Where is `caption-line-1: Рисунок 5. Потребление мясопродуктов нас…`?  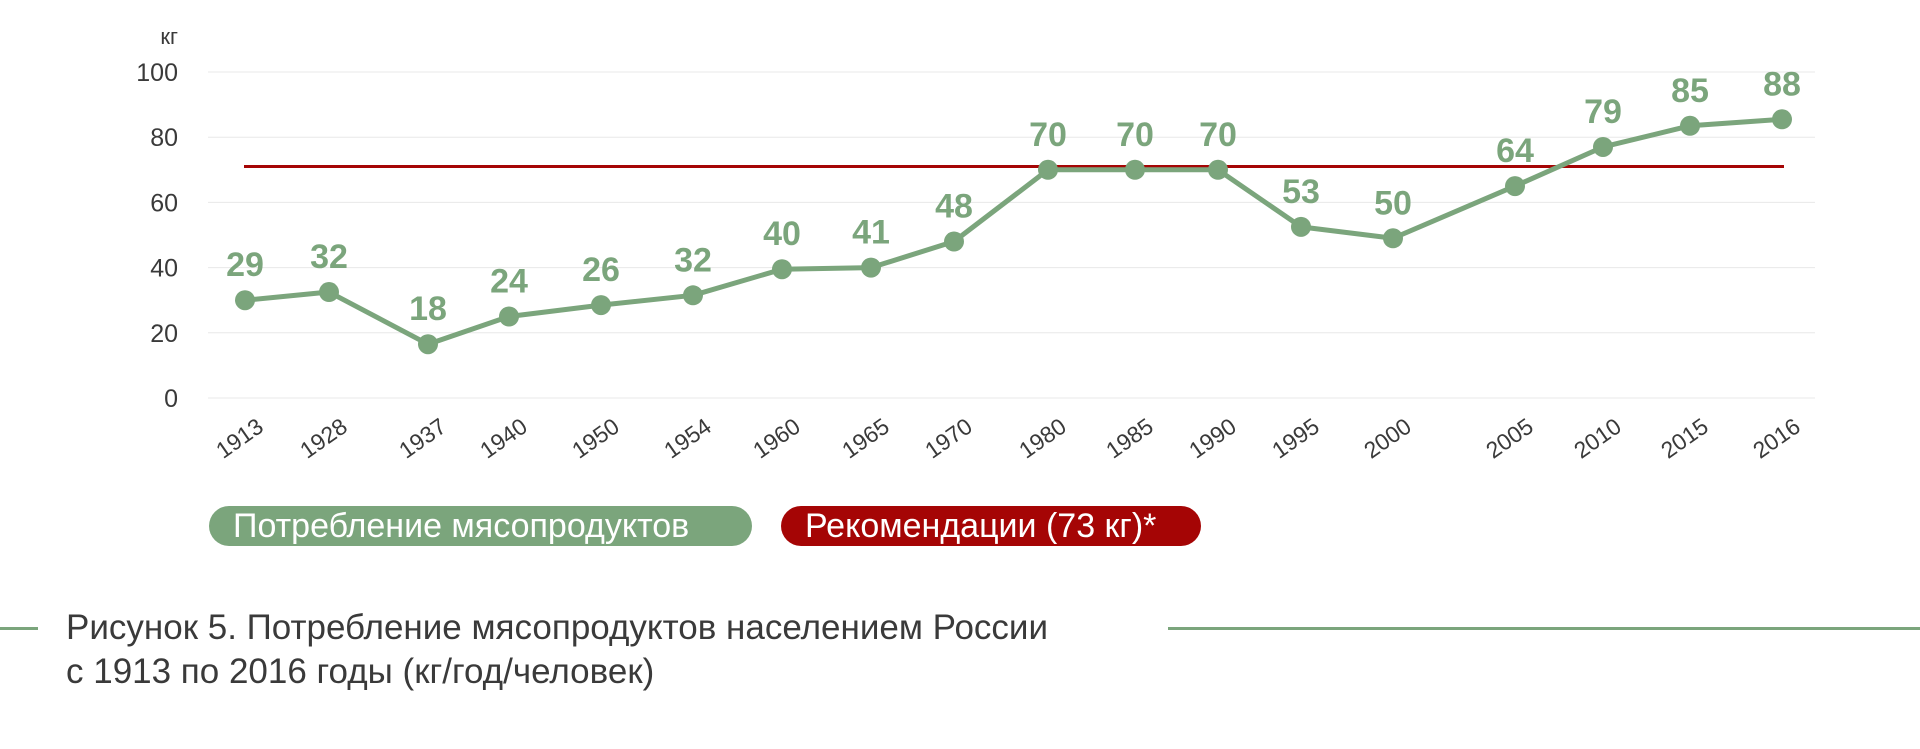
caption-line-1: Рисунок 5. Потребление мясопродуктов нас… is located at coordinates (557, 627).